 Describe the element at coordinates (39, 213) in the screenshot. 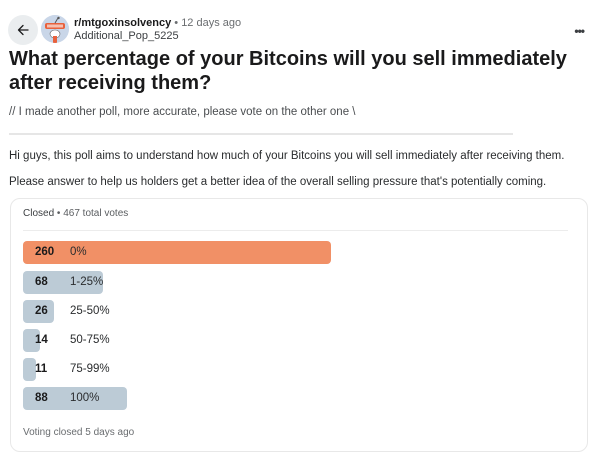

I see `poll-status: Closed` at that location.